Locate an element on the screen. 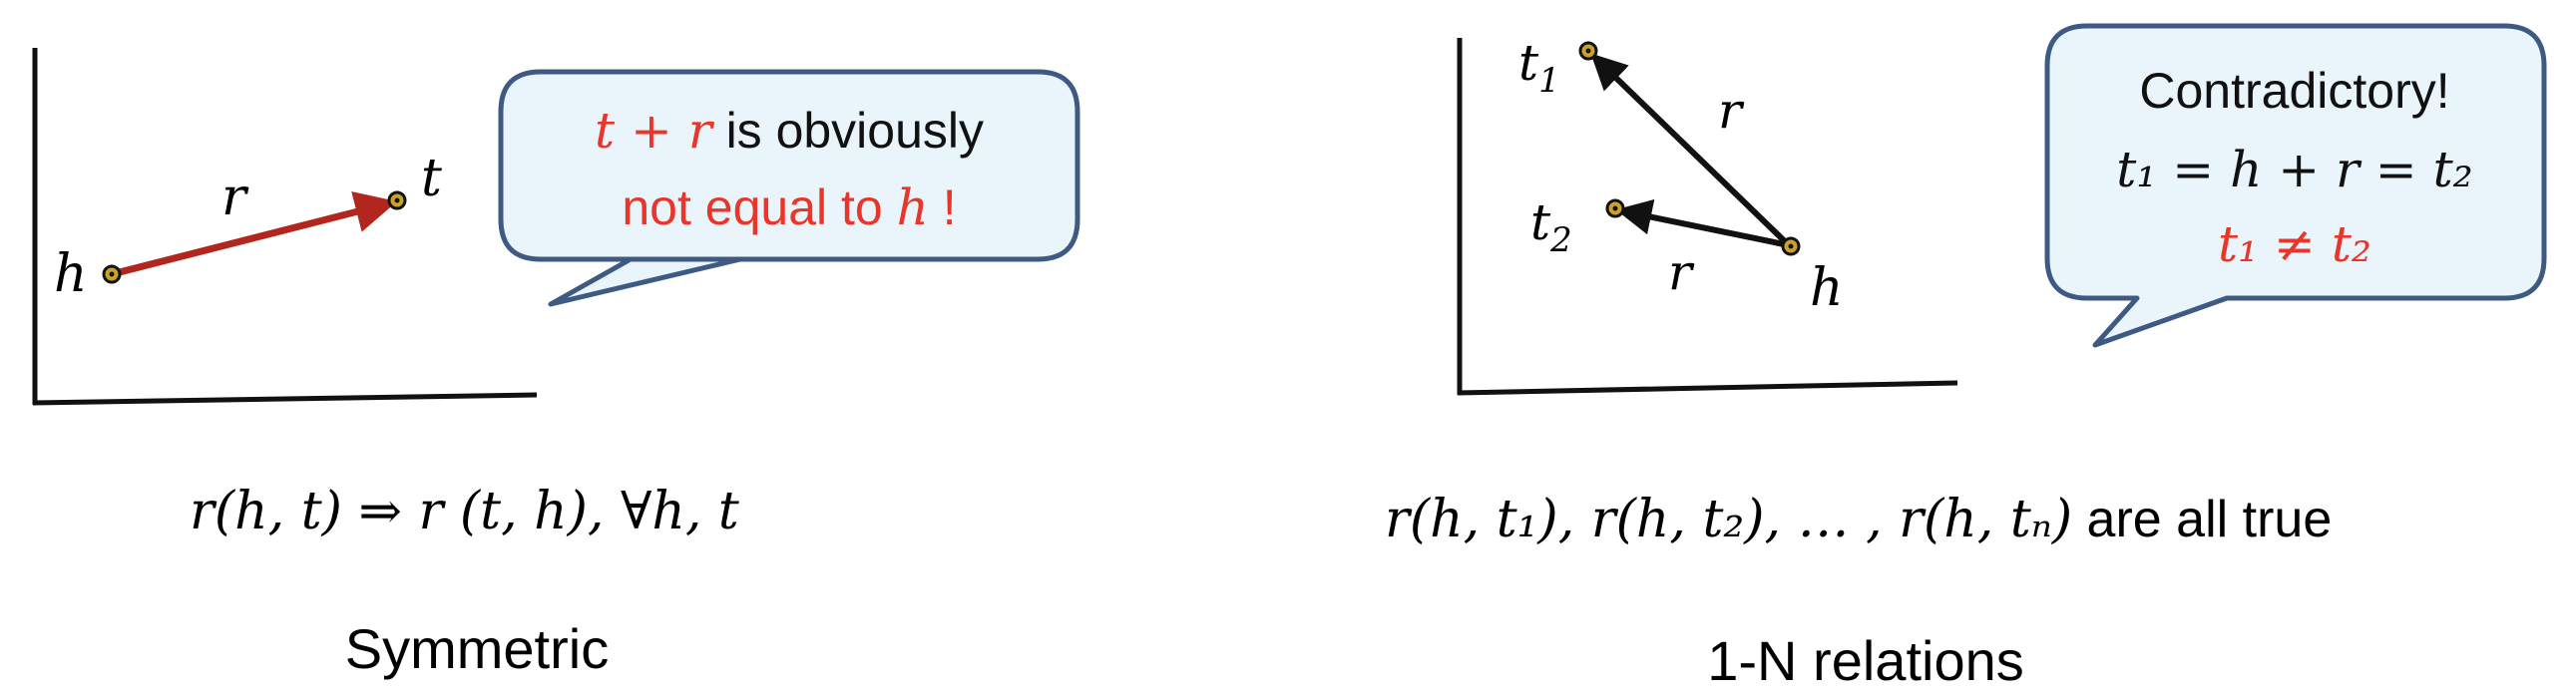 The height and width of the screenshot is (698, 2576). left-tail-point is located at coordinates (397, 200).